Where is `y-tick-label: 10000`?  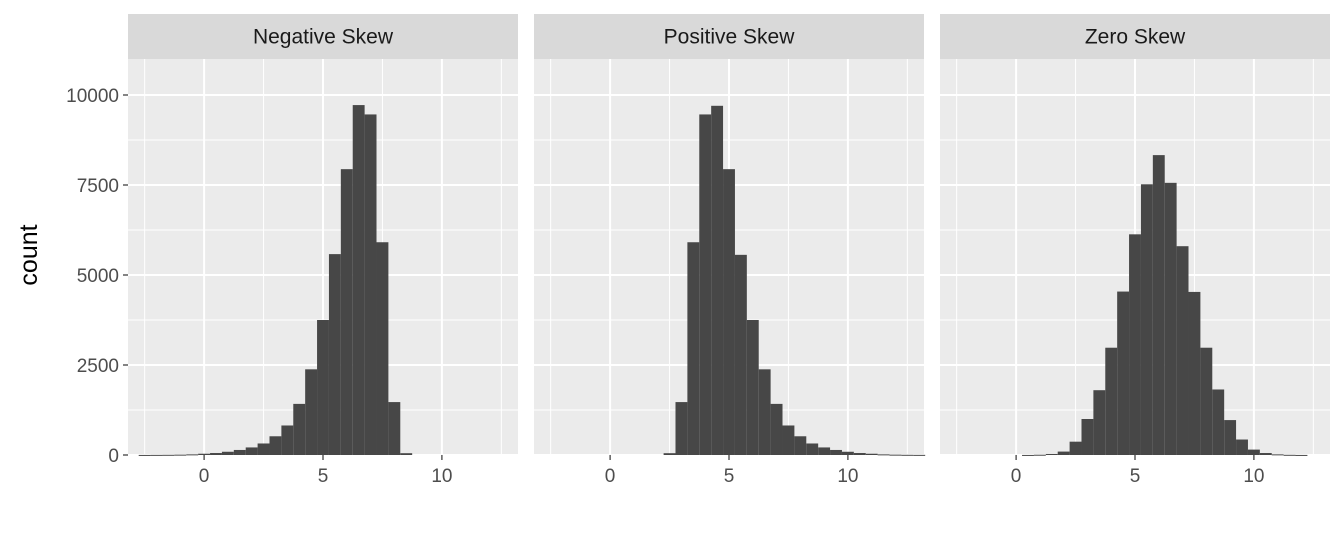
y-tick-label: 10000 is located at coordinates (92, 96).